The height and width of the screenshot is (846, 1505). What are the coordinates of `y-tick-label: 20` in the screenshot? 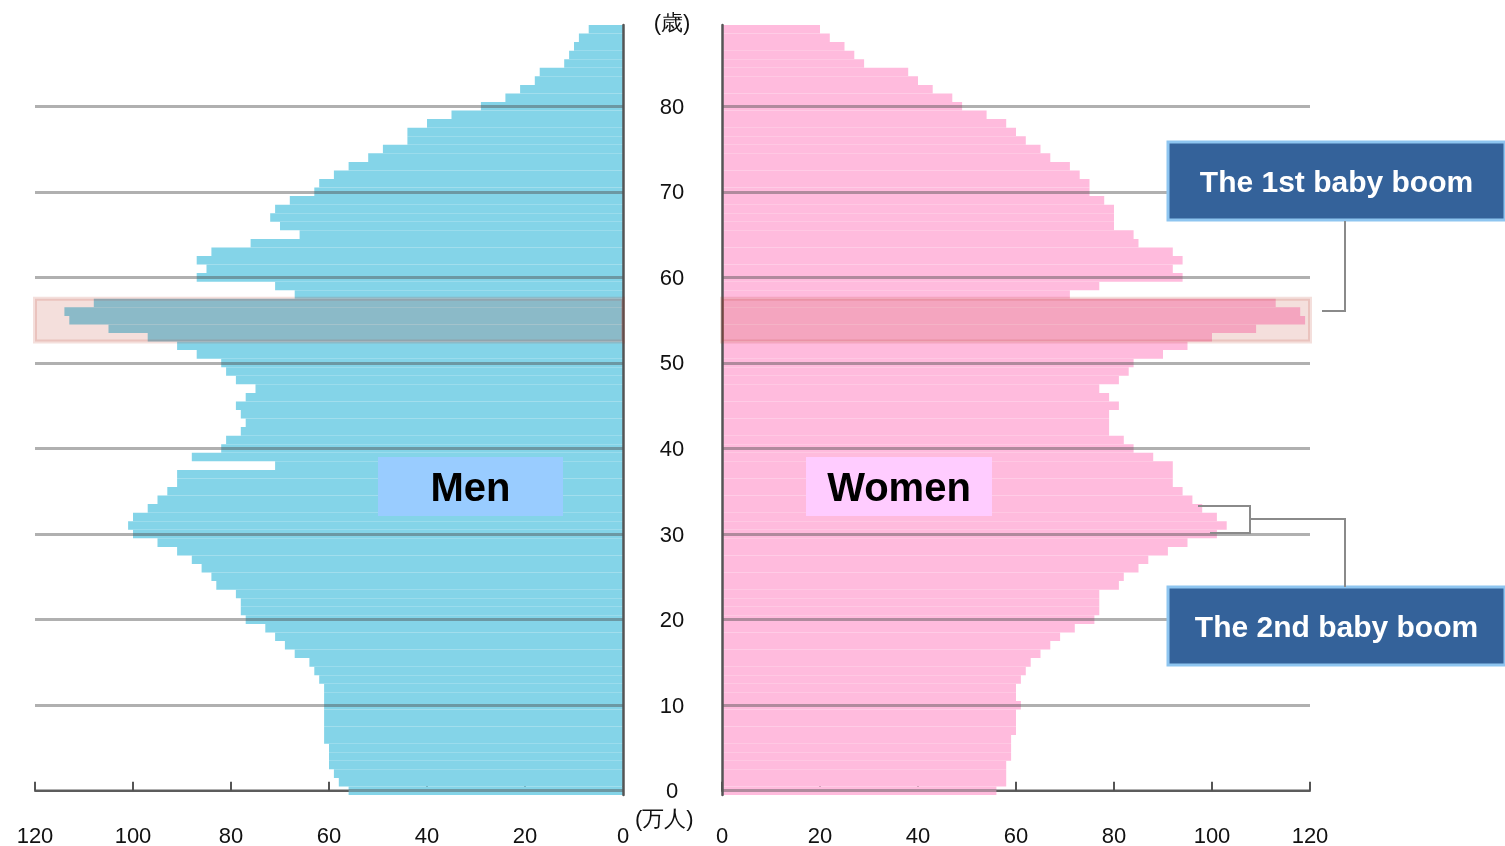 It's located at (672, 620).